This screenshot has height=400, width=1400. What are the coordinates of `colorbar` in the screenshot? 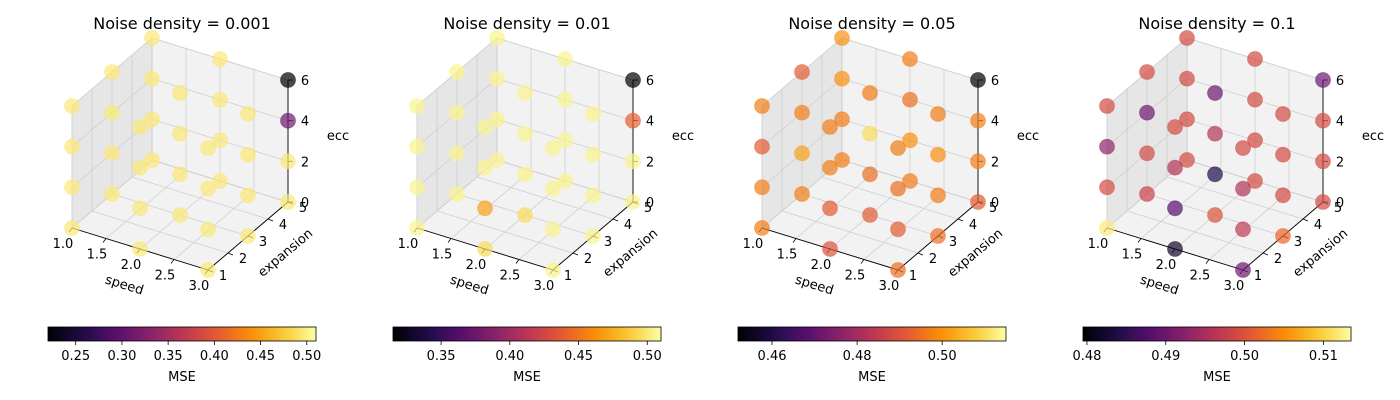 It's located at (872, 334).